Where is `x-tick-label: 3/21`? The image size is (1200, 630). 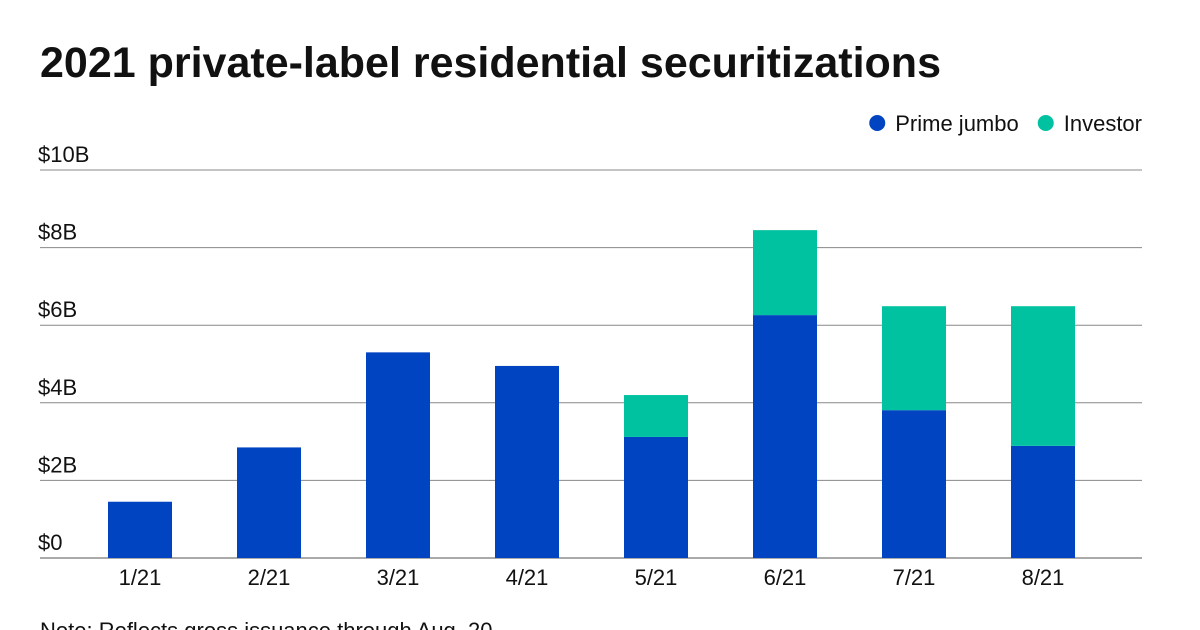 x-tick-label: 3/21 is located at coordinates (398, 577).